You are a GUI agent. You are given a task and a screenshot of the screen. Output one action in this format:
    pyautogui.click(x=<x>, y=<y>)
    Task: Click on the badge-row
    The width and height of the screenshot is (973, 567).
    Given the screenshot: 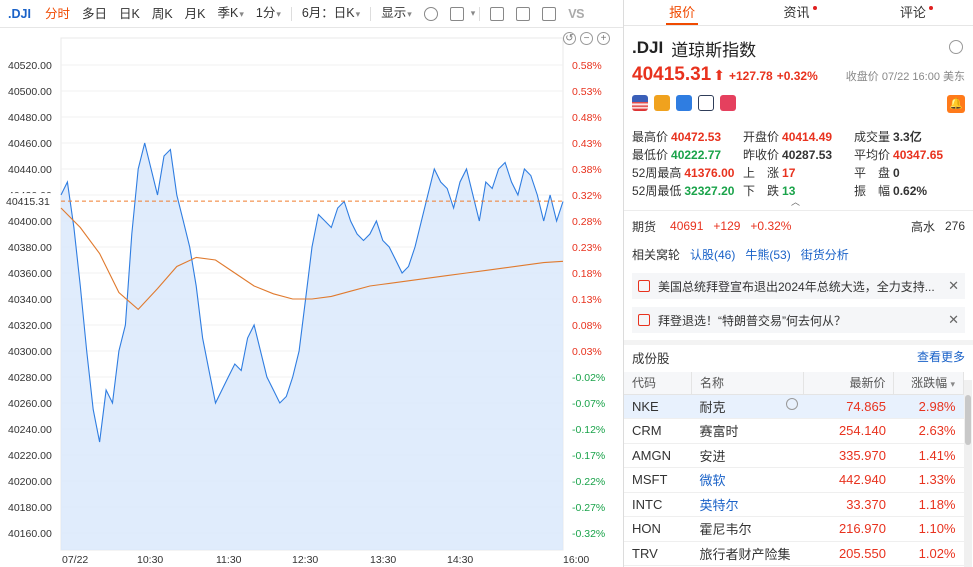 What is the action you would take?
    pyautogui.click(x=684, y=103)
    